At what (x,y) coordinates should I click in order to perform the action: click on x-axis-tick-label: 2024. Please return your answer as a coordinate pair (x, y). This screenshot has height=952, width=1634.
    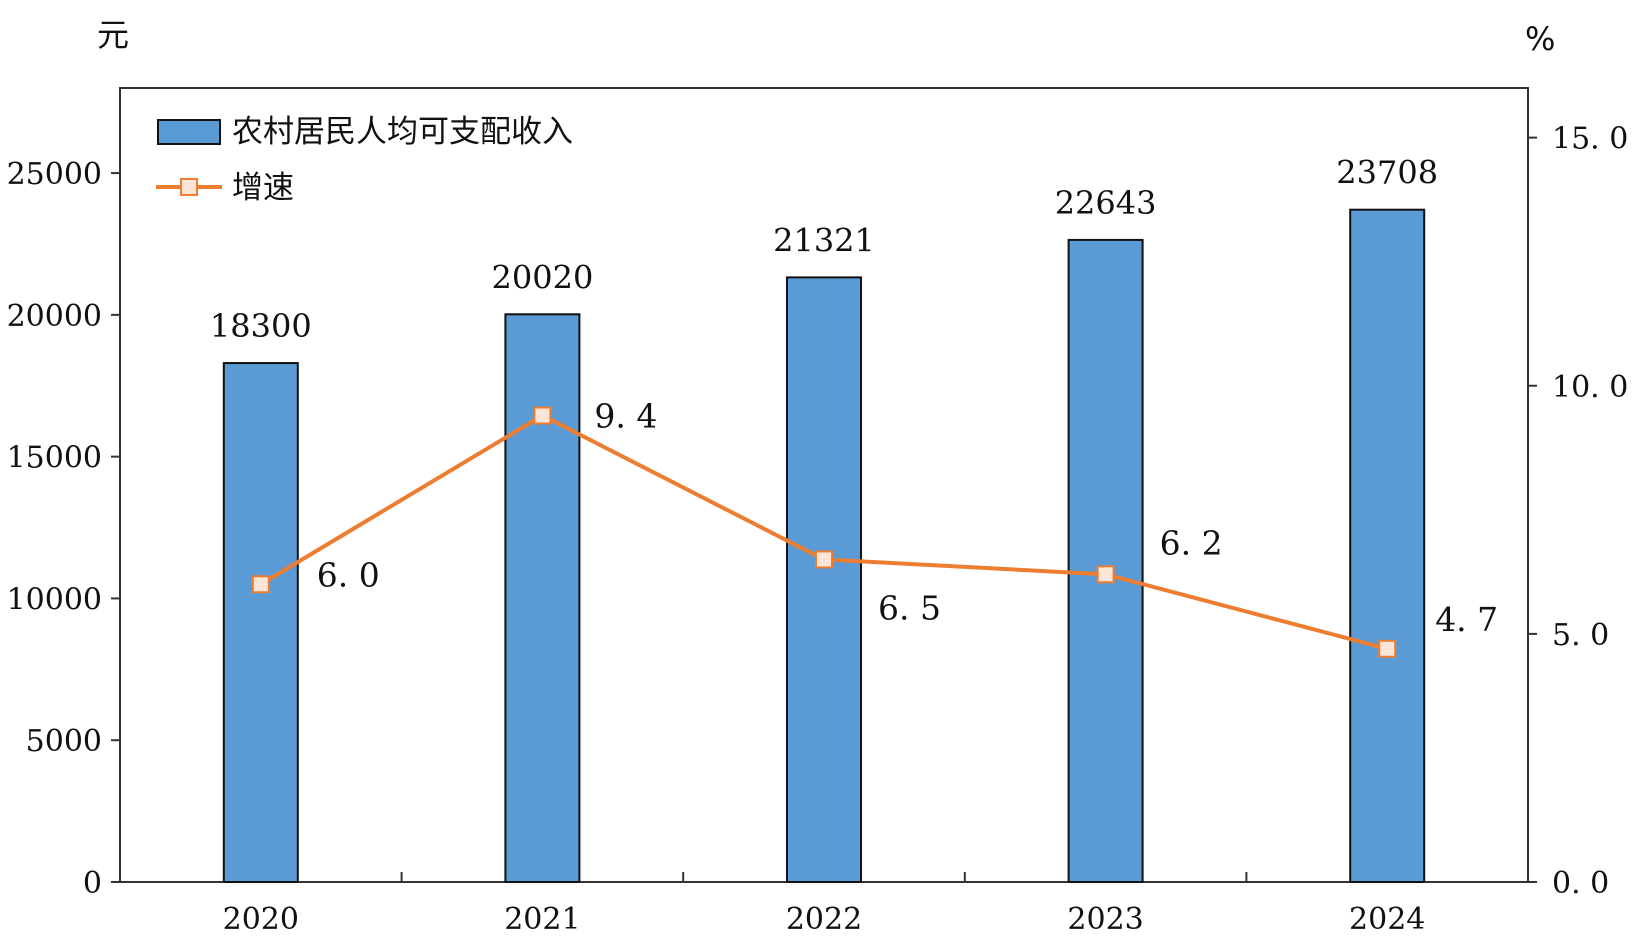
    Looking at the image, I should click on (1387, 919).